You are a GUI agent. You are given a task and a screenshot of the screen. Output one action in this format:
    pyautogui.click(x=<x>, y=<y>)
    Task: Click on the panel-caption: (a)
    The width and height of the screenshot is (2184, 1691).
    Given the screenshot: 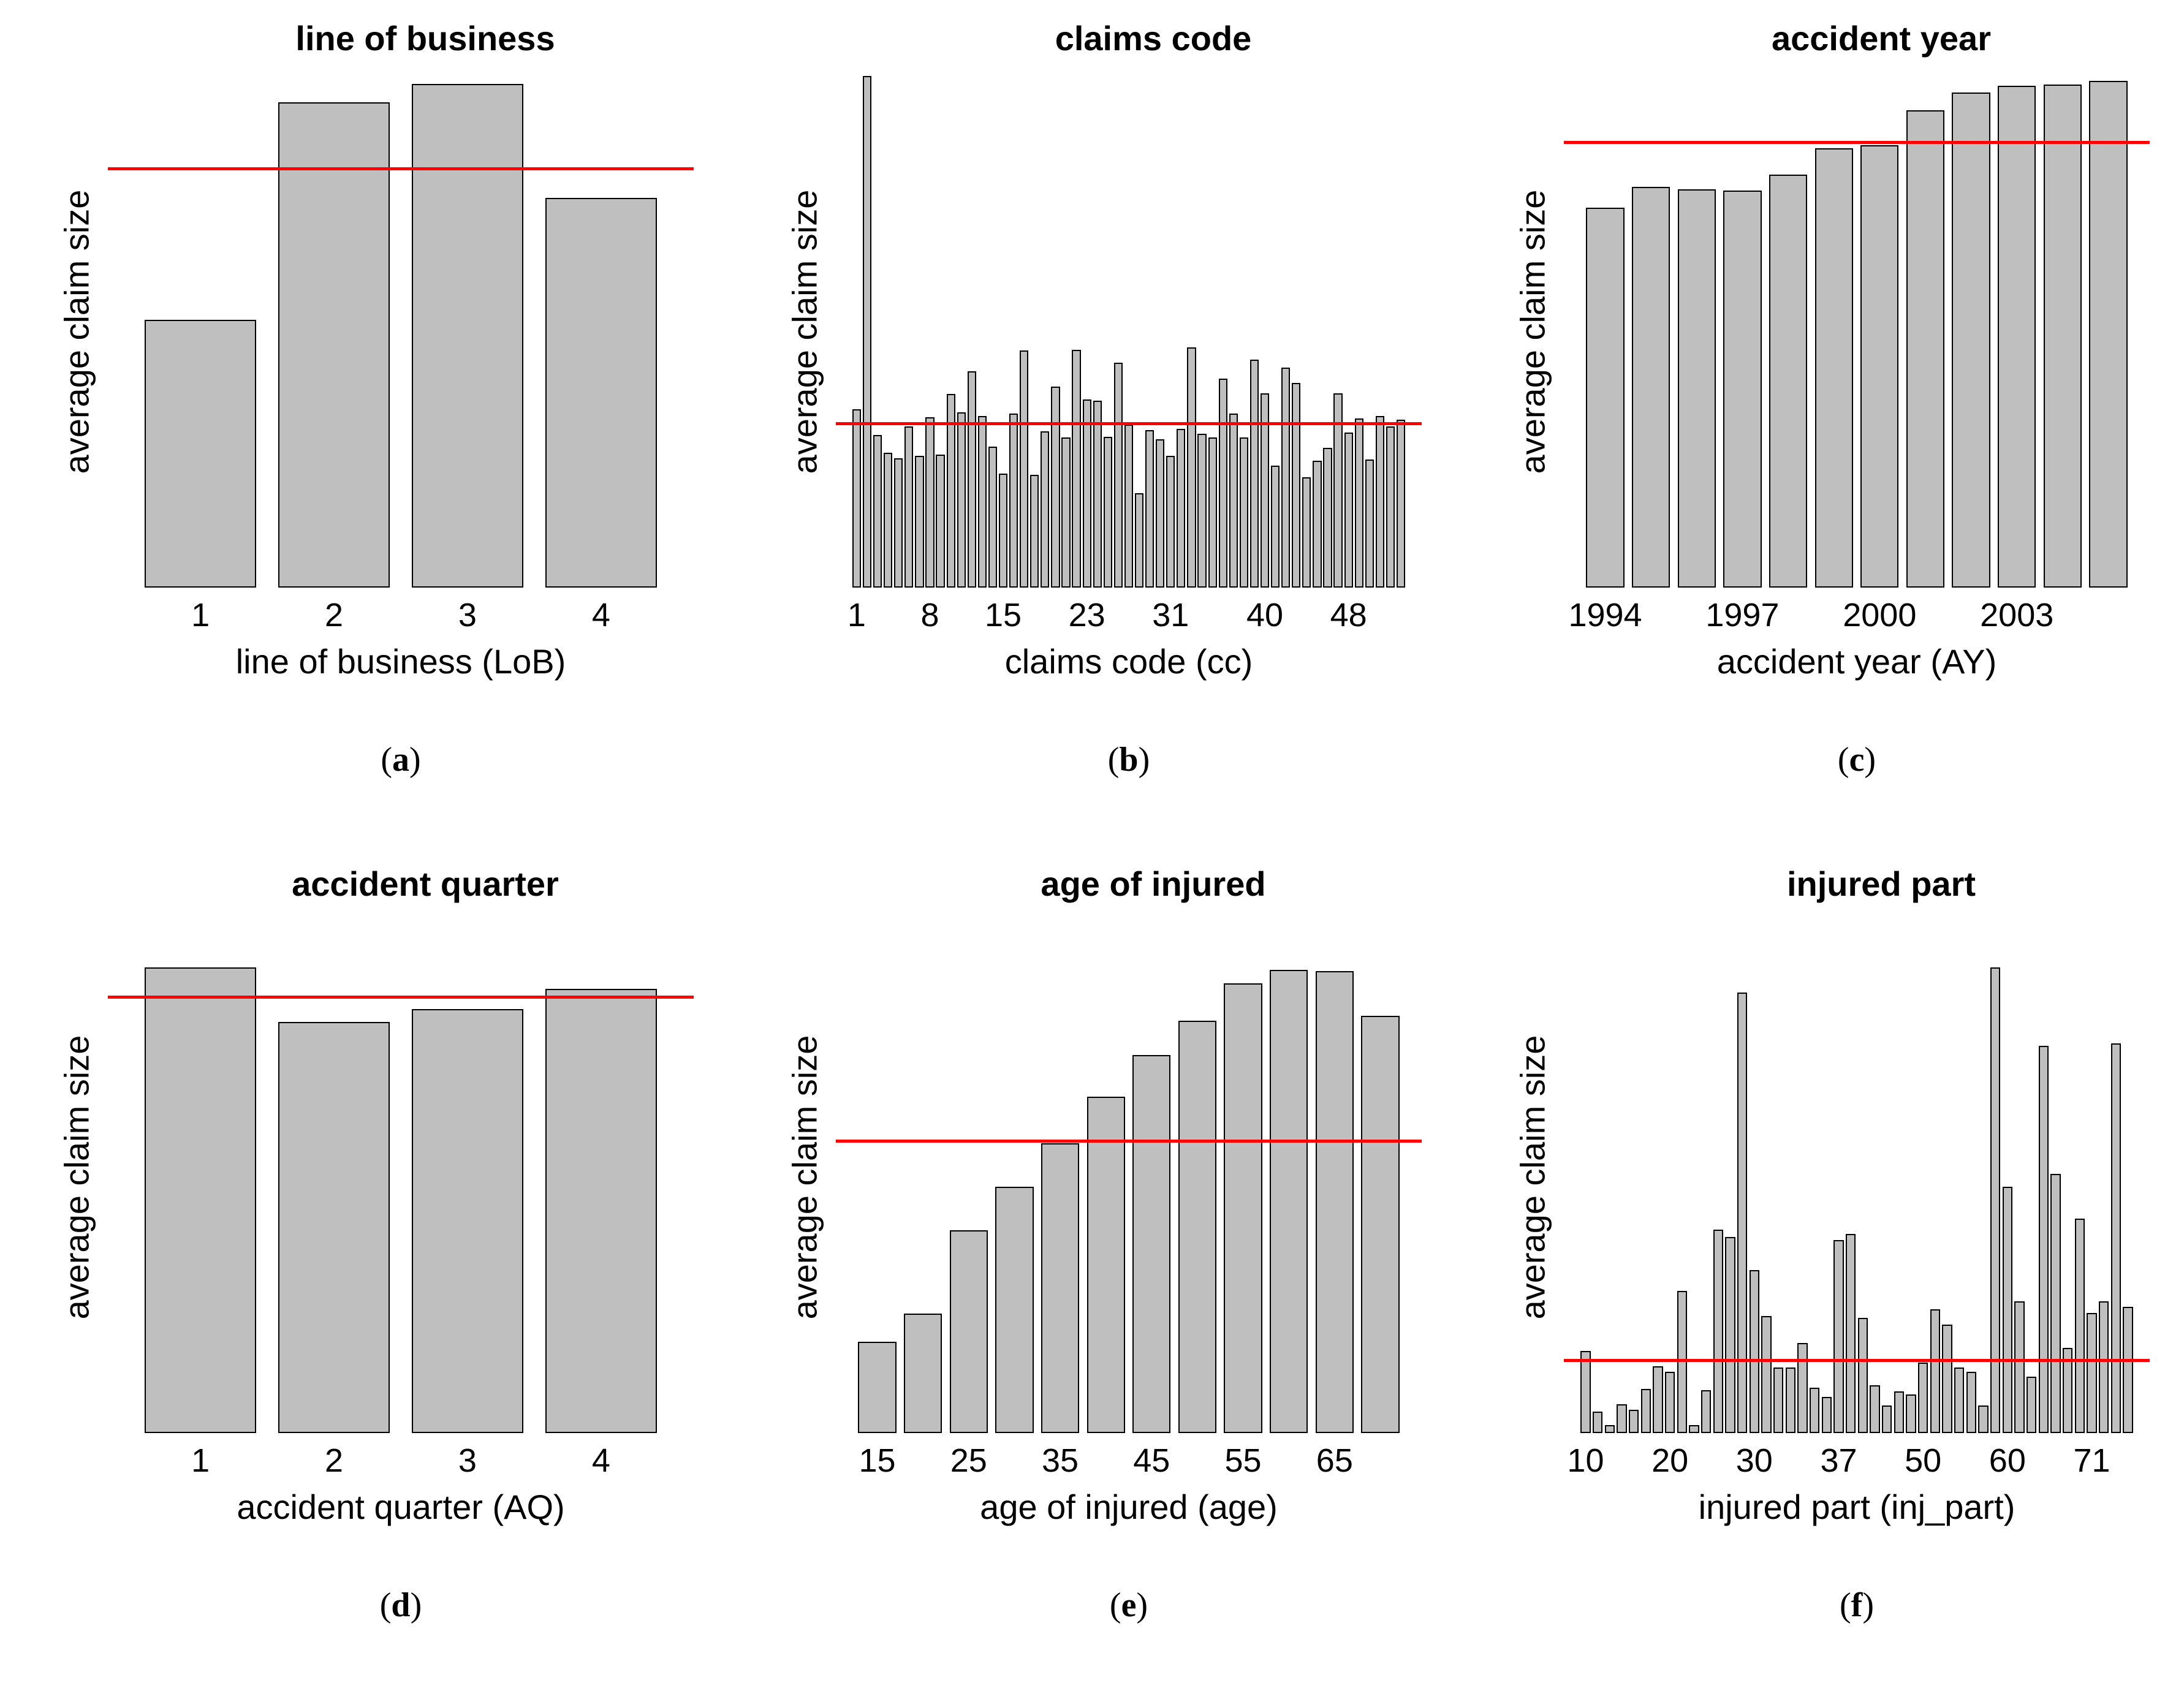 What is the action you would take?
    pyautogui.click(x=401, y=760)
    